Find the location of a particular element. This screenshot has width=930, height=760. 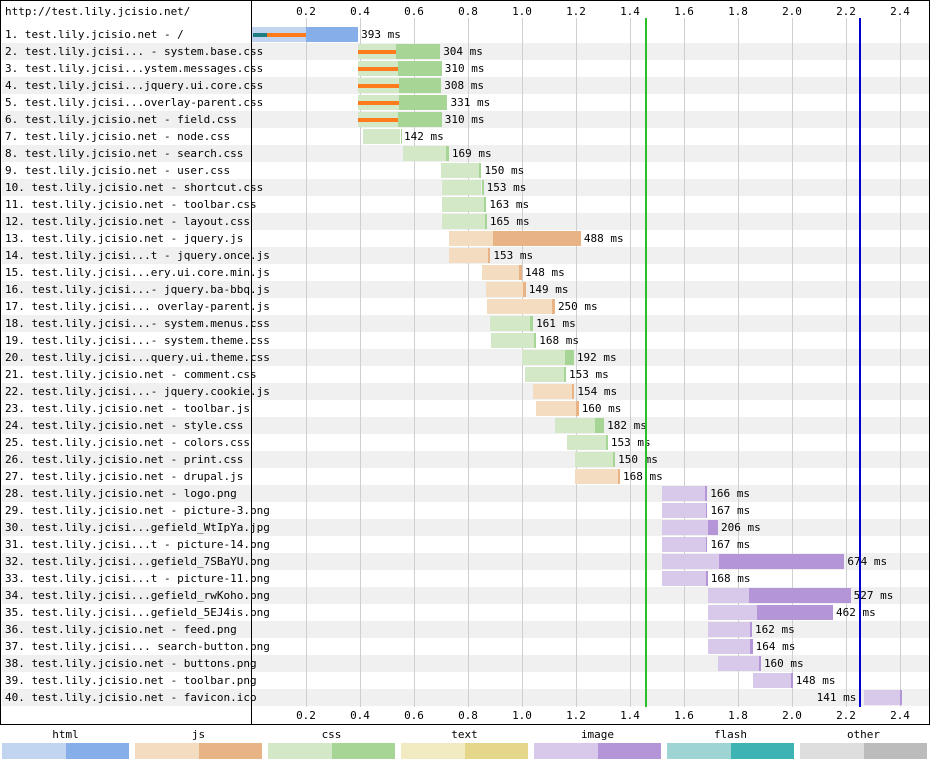

request-duration: 153 ms is located at coordinates (630, 442).